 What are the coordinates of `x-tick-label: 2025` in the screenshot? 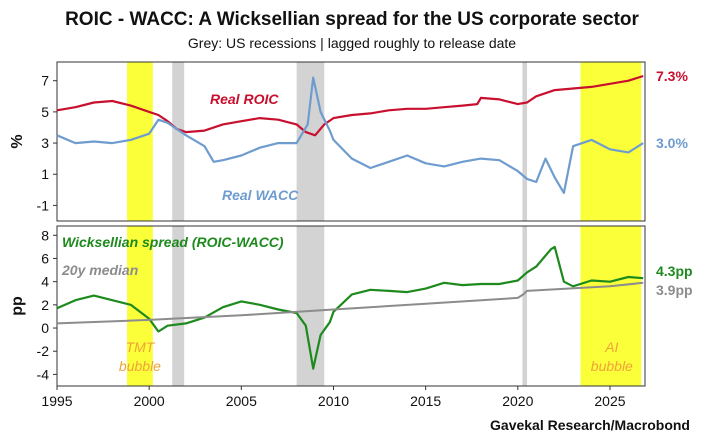 It's located at (609, 401).